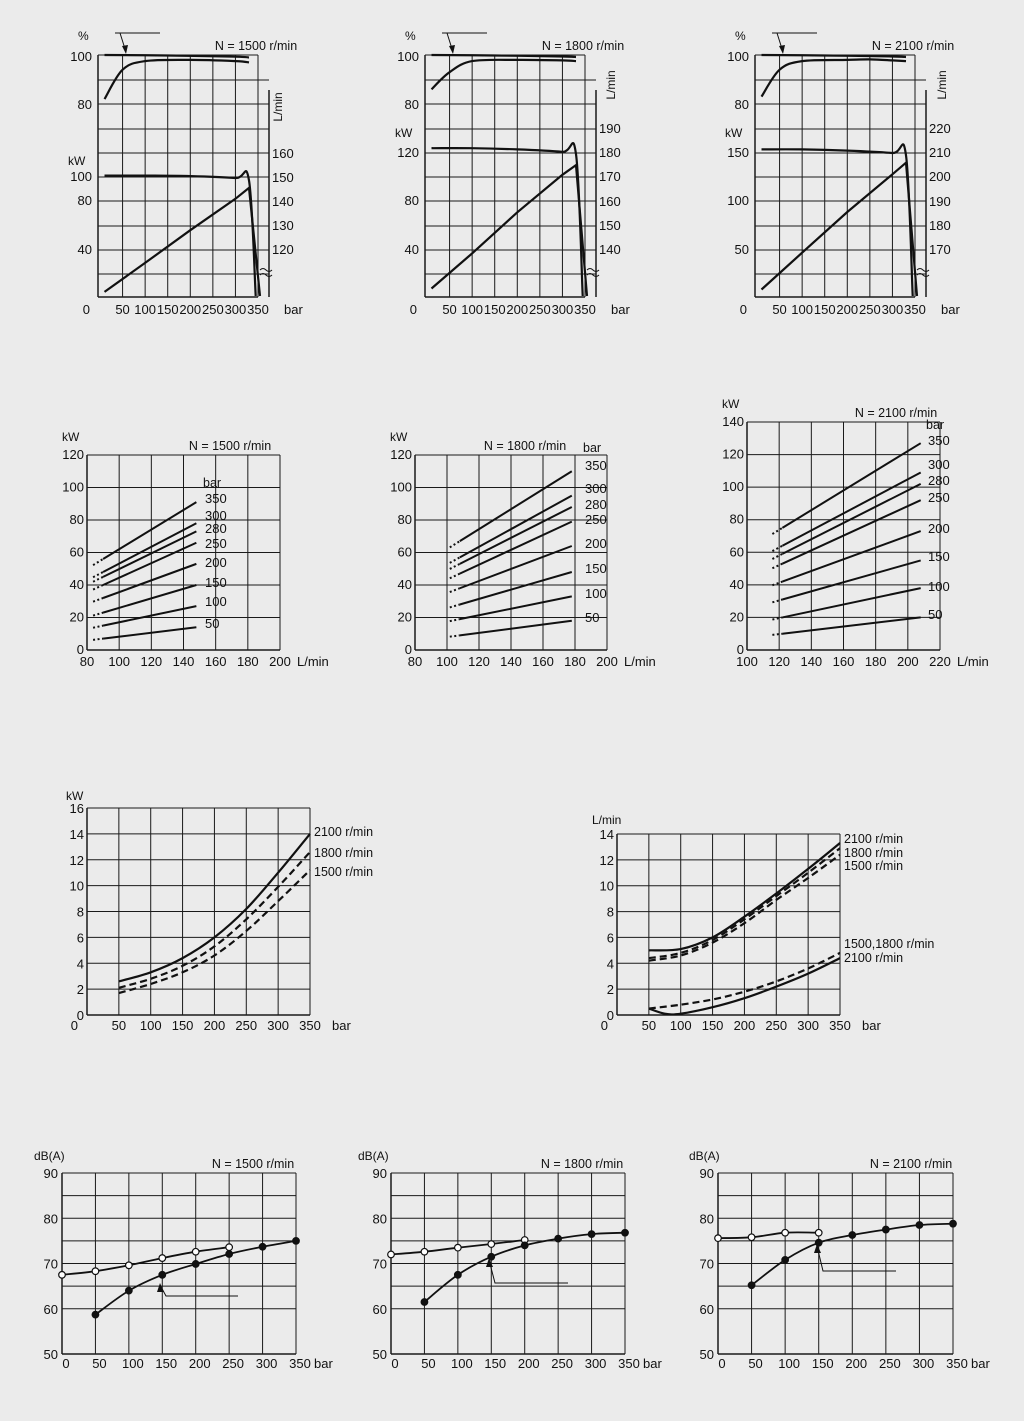  What do you see at coordinates (873, 866) in the screenshot?
I see `series-label: 1500 r/min` at bounding box center [873, 866].